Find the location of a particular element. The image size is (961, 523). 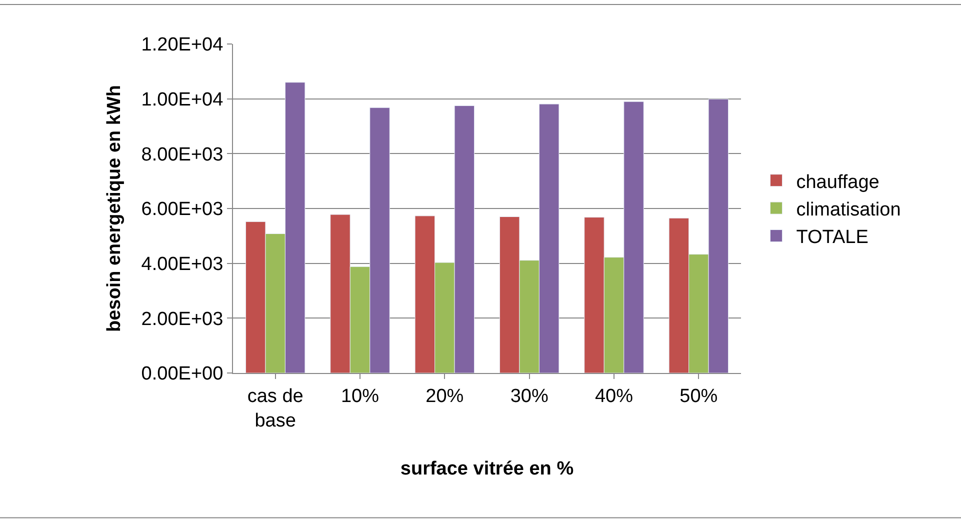

x-tick-label: 40% is located at coordinates (614, 396).